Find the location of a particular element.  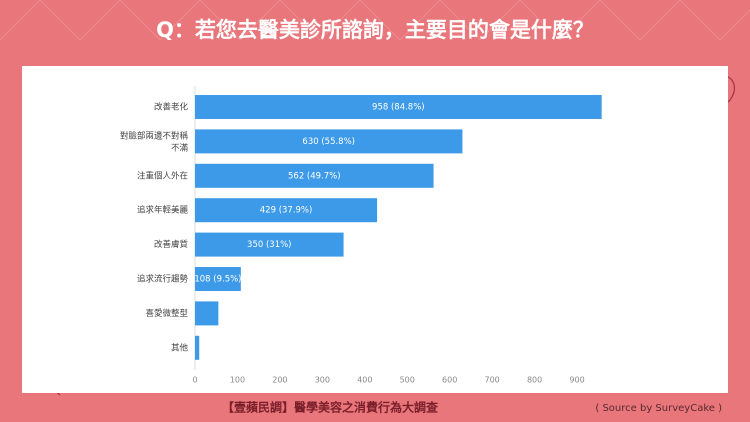

data-label: 958 (84.8%) is located at coordinates (398, 108).